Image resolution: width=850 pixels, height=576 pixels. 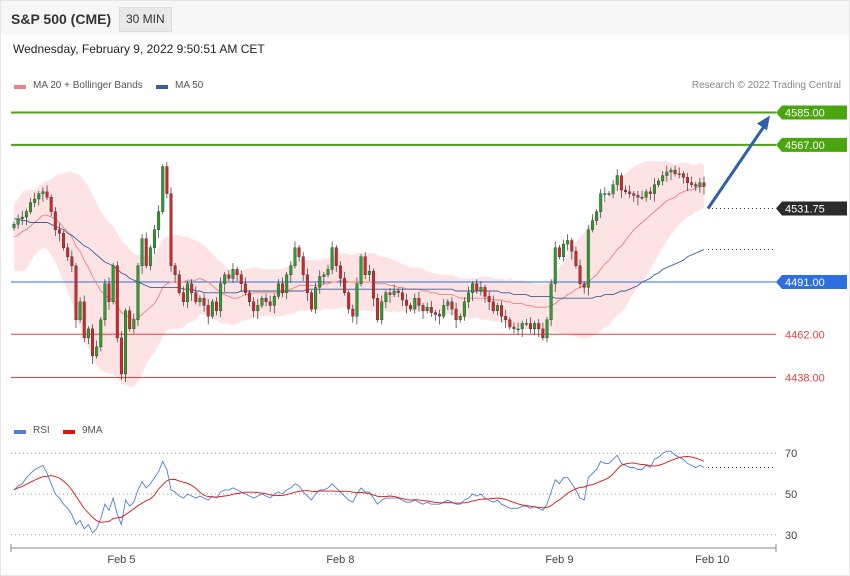 I want to click on rsi-ma9-line, so click(x=359, y=489).